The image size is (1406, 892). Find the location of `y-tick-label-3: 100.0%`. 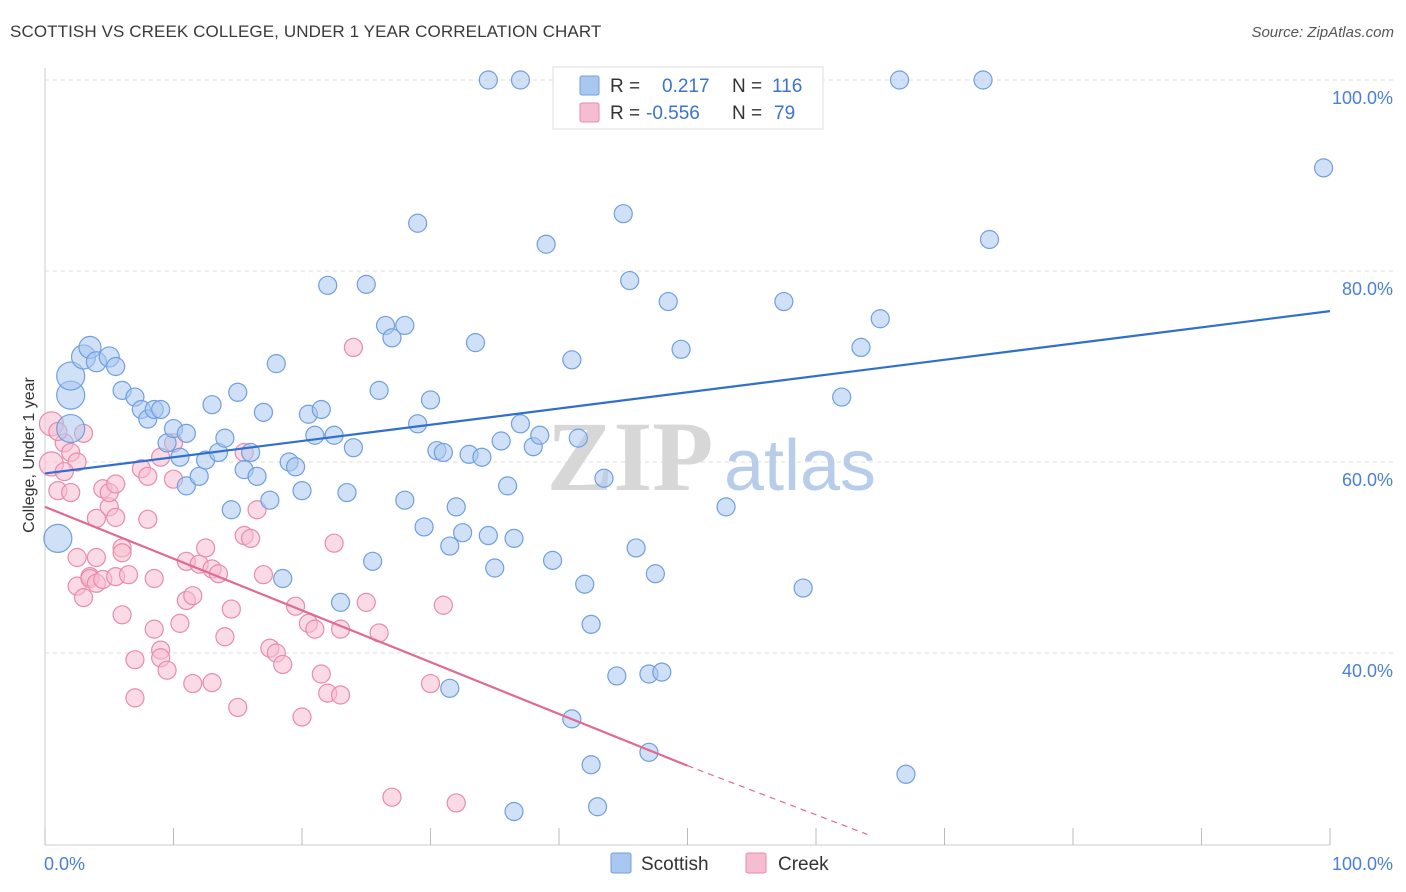

y-tick-label-3: 100.0% is located at coordinates (1362, 98).